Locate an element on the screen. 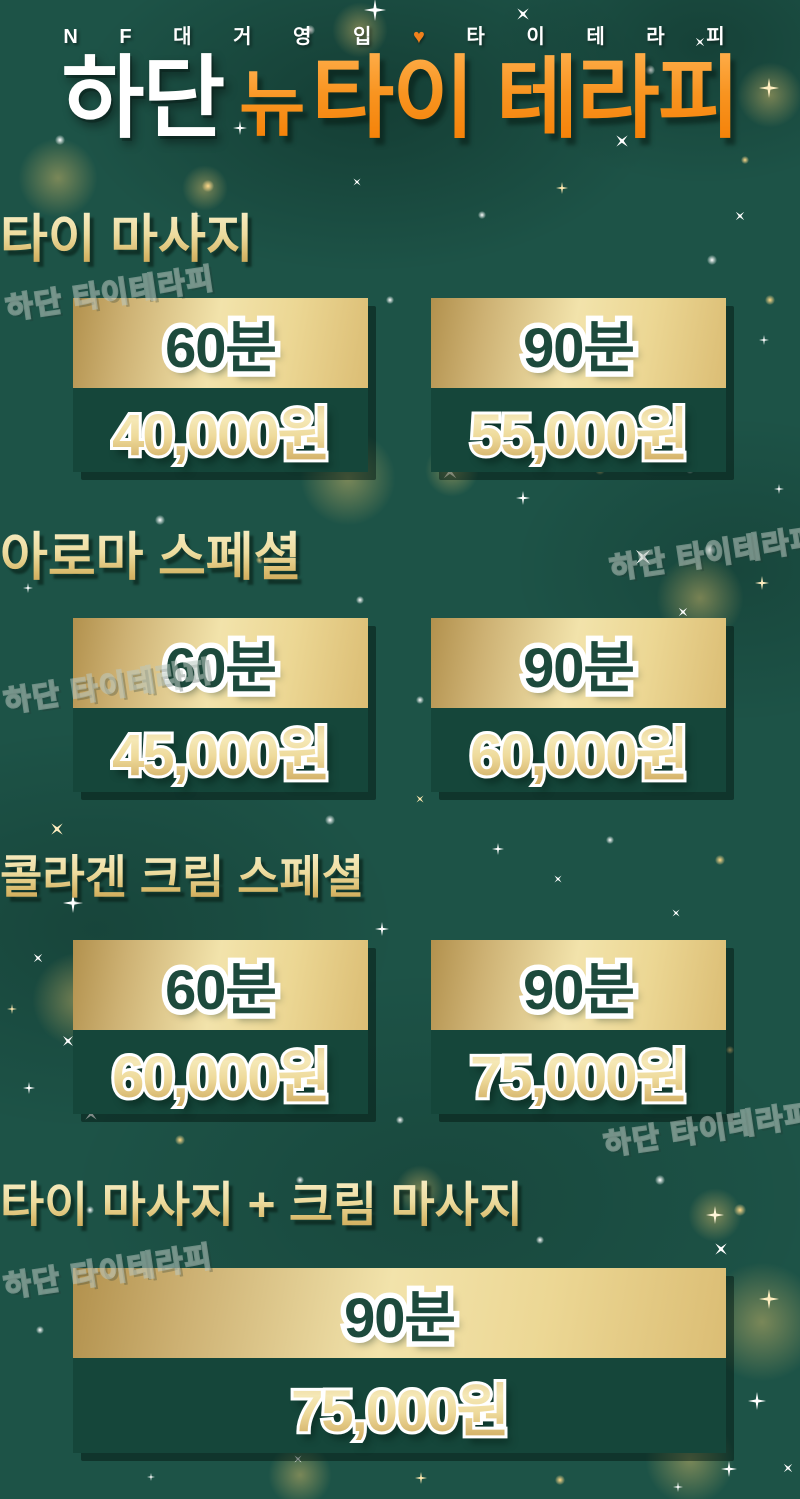 This screenshot has width=800, height=1499. price-label: 45,000원 45,000원 is located at coordinates (221, 750).